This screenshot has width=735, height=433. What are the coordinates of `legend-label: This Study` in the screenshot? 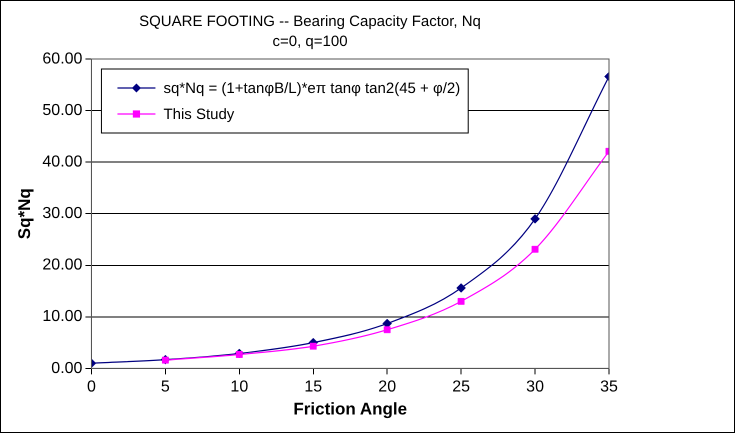 It's located at (199, 115).